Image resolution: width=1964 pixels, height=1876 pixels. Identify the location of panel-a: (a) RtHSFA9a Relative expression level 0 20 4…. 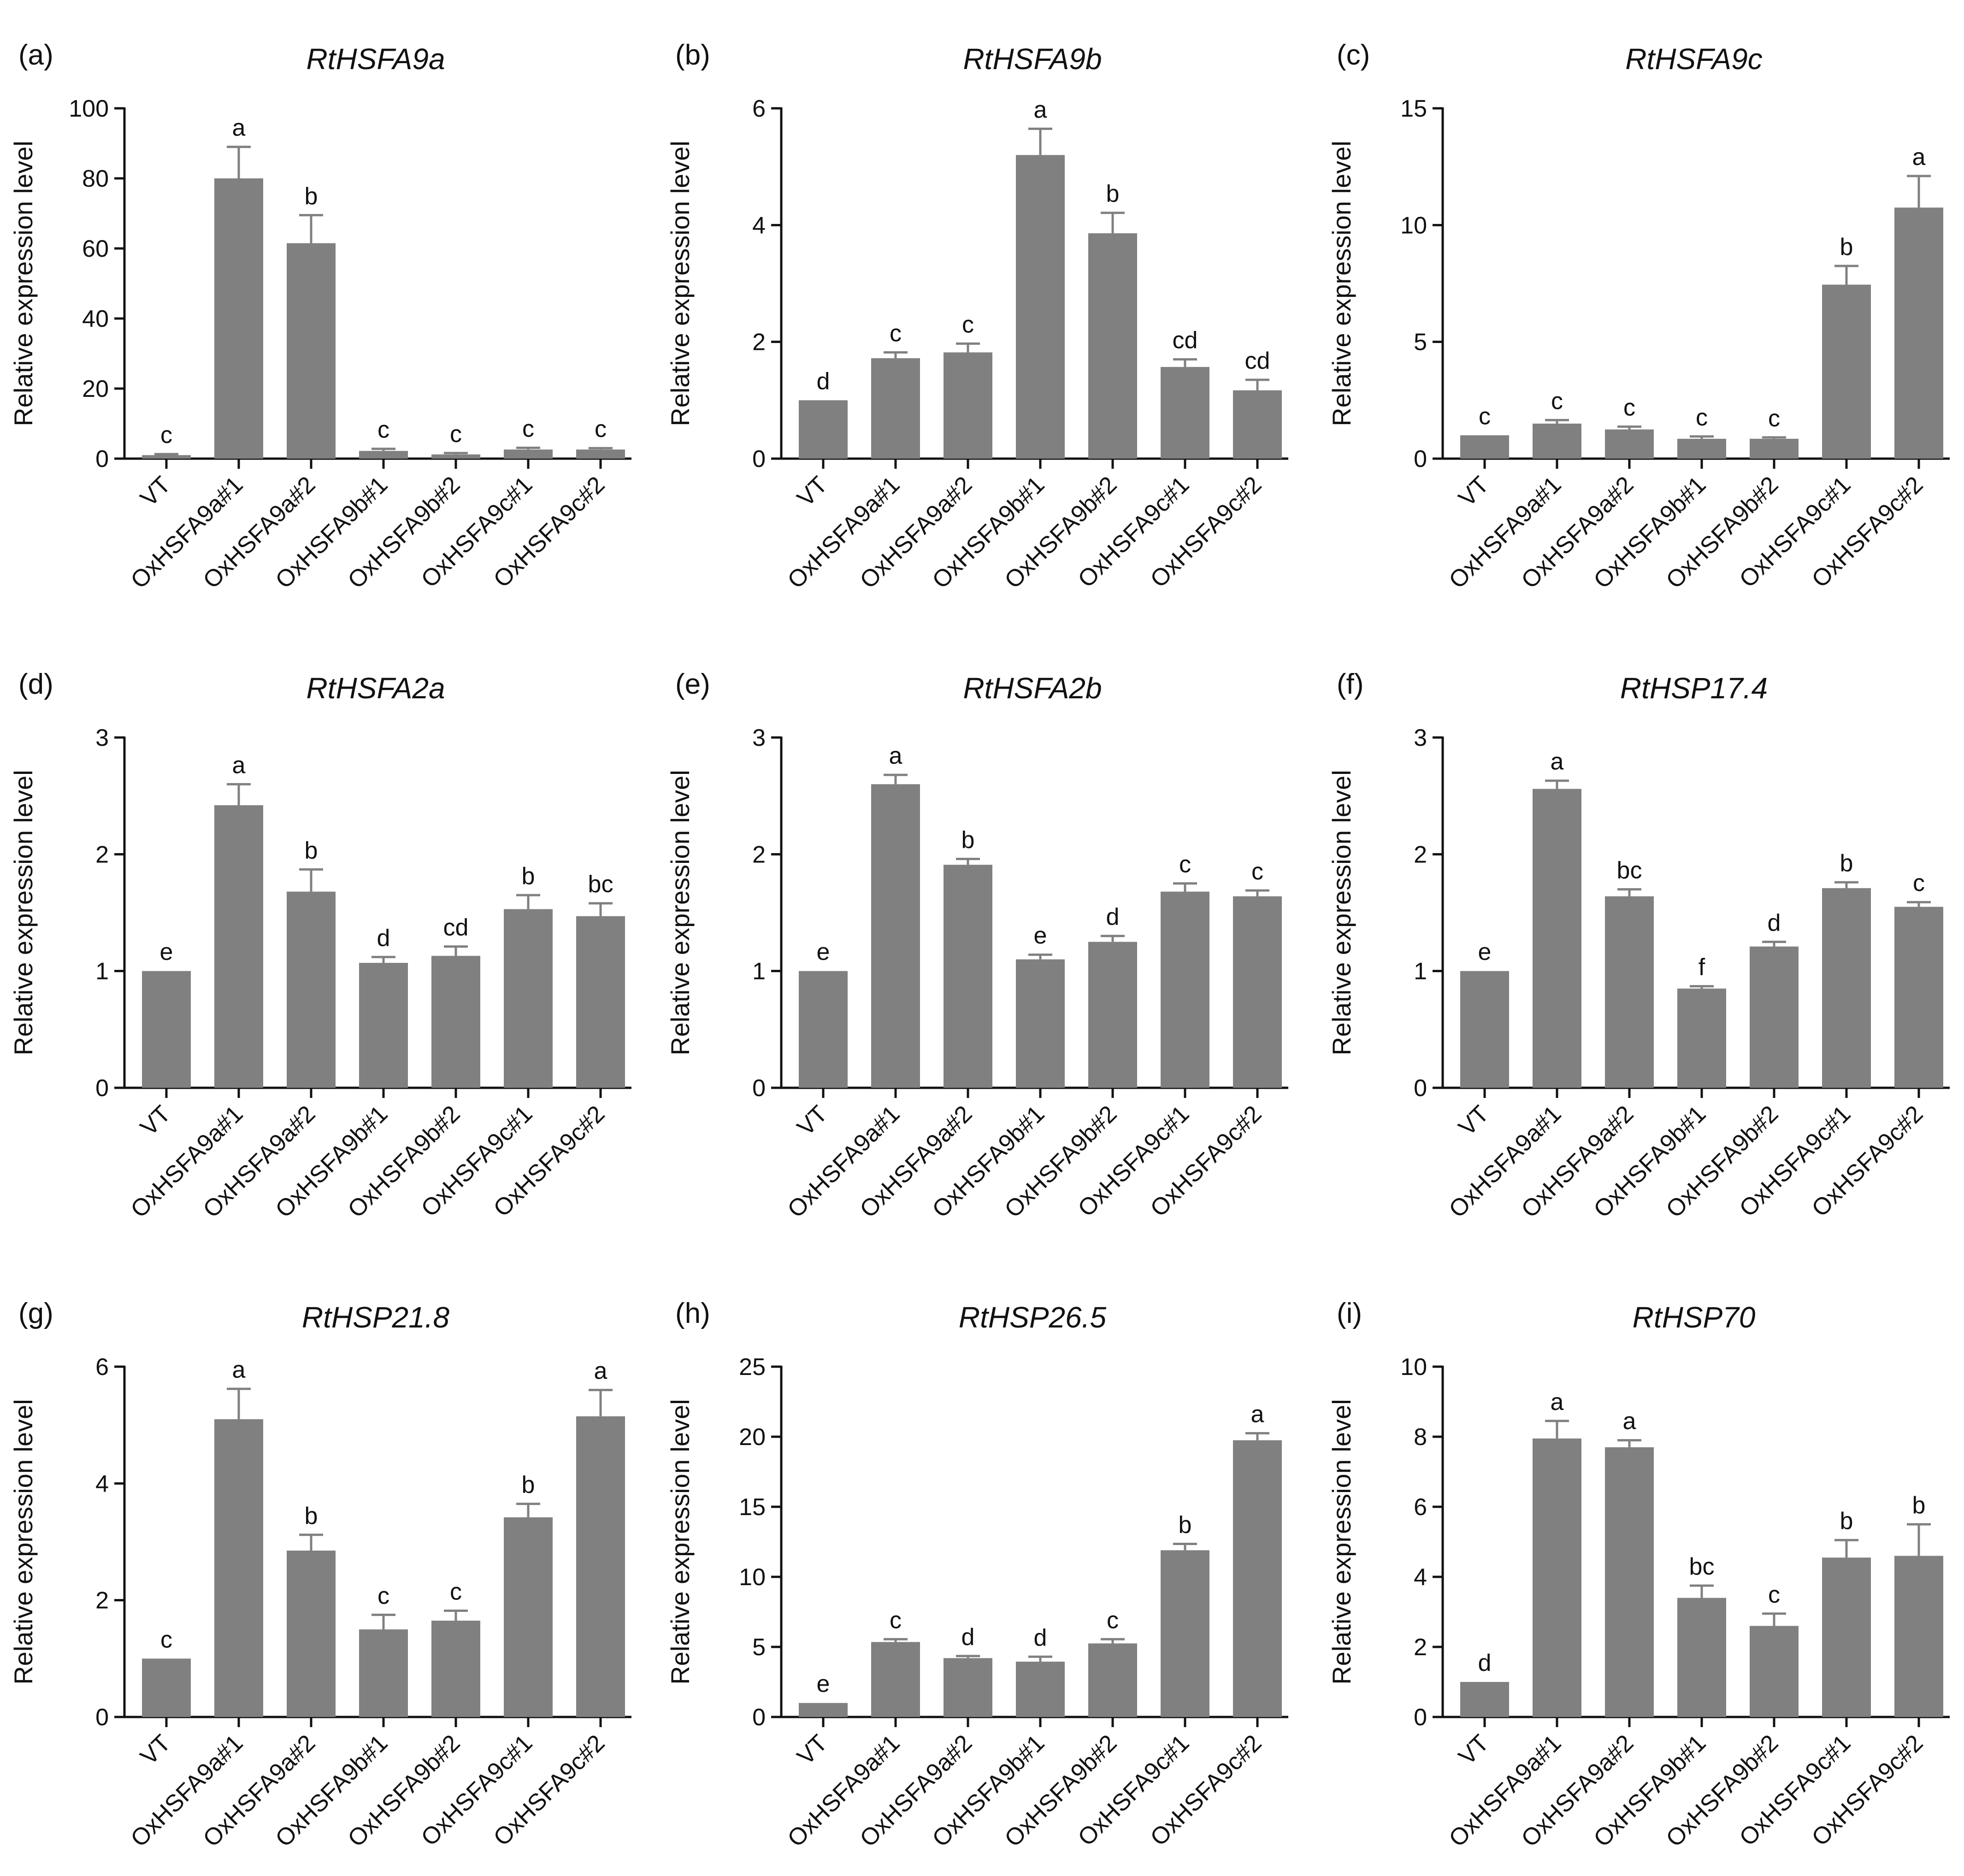
(320, 317).